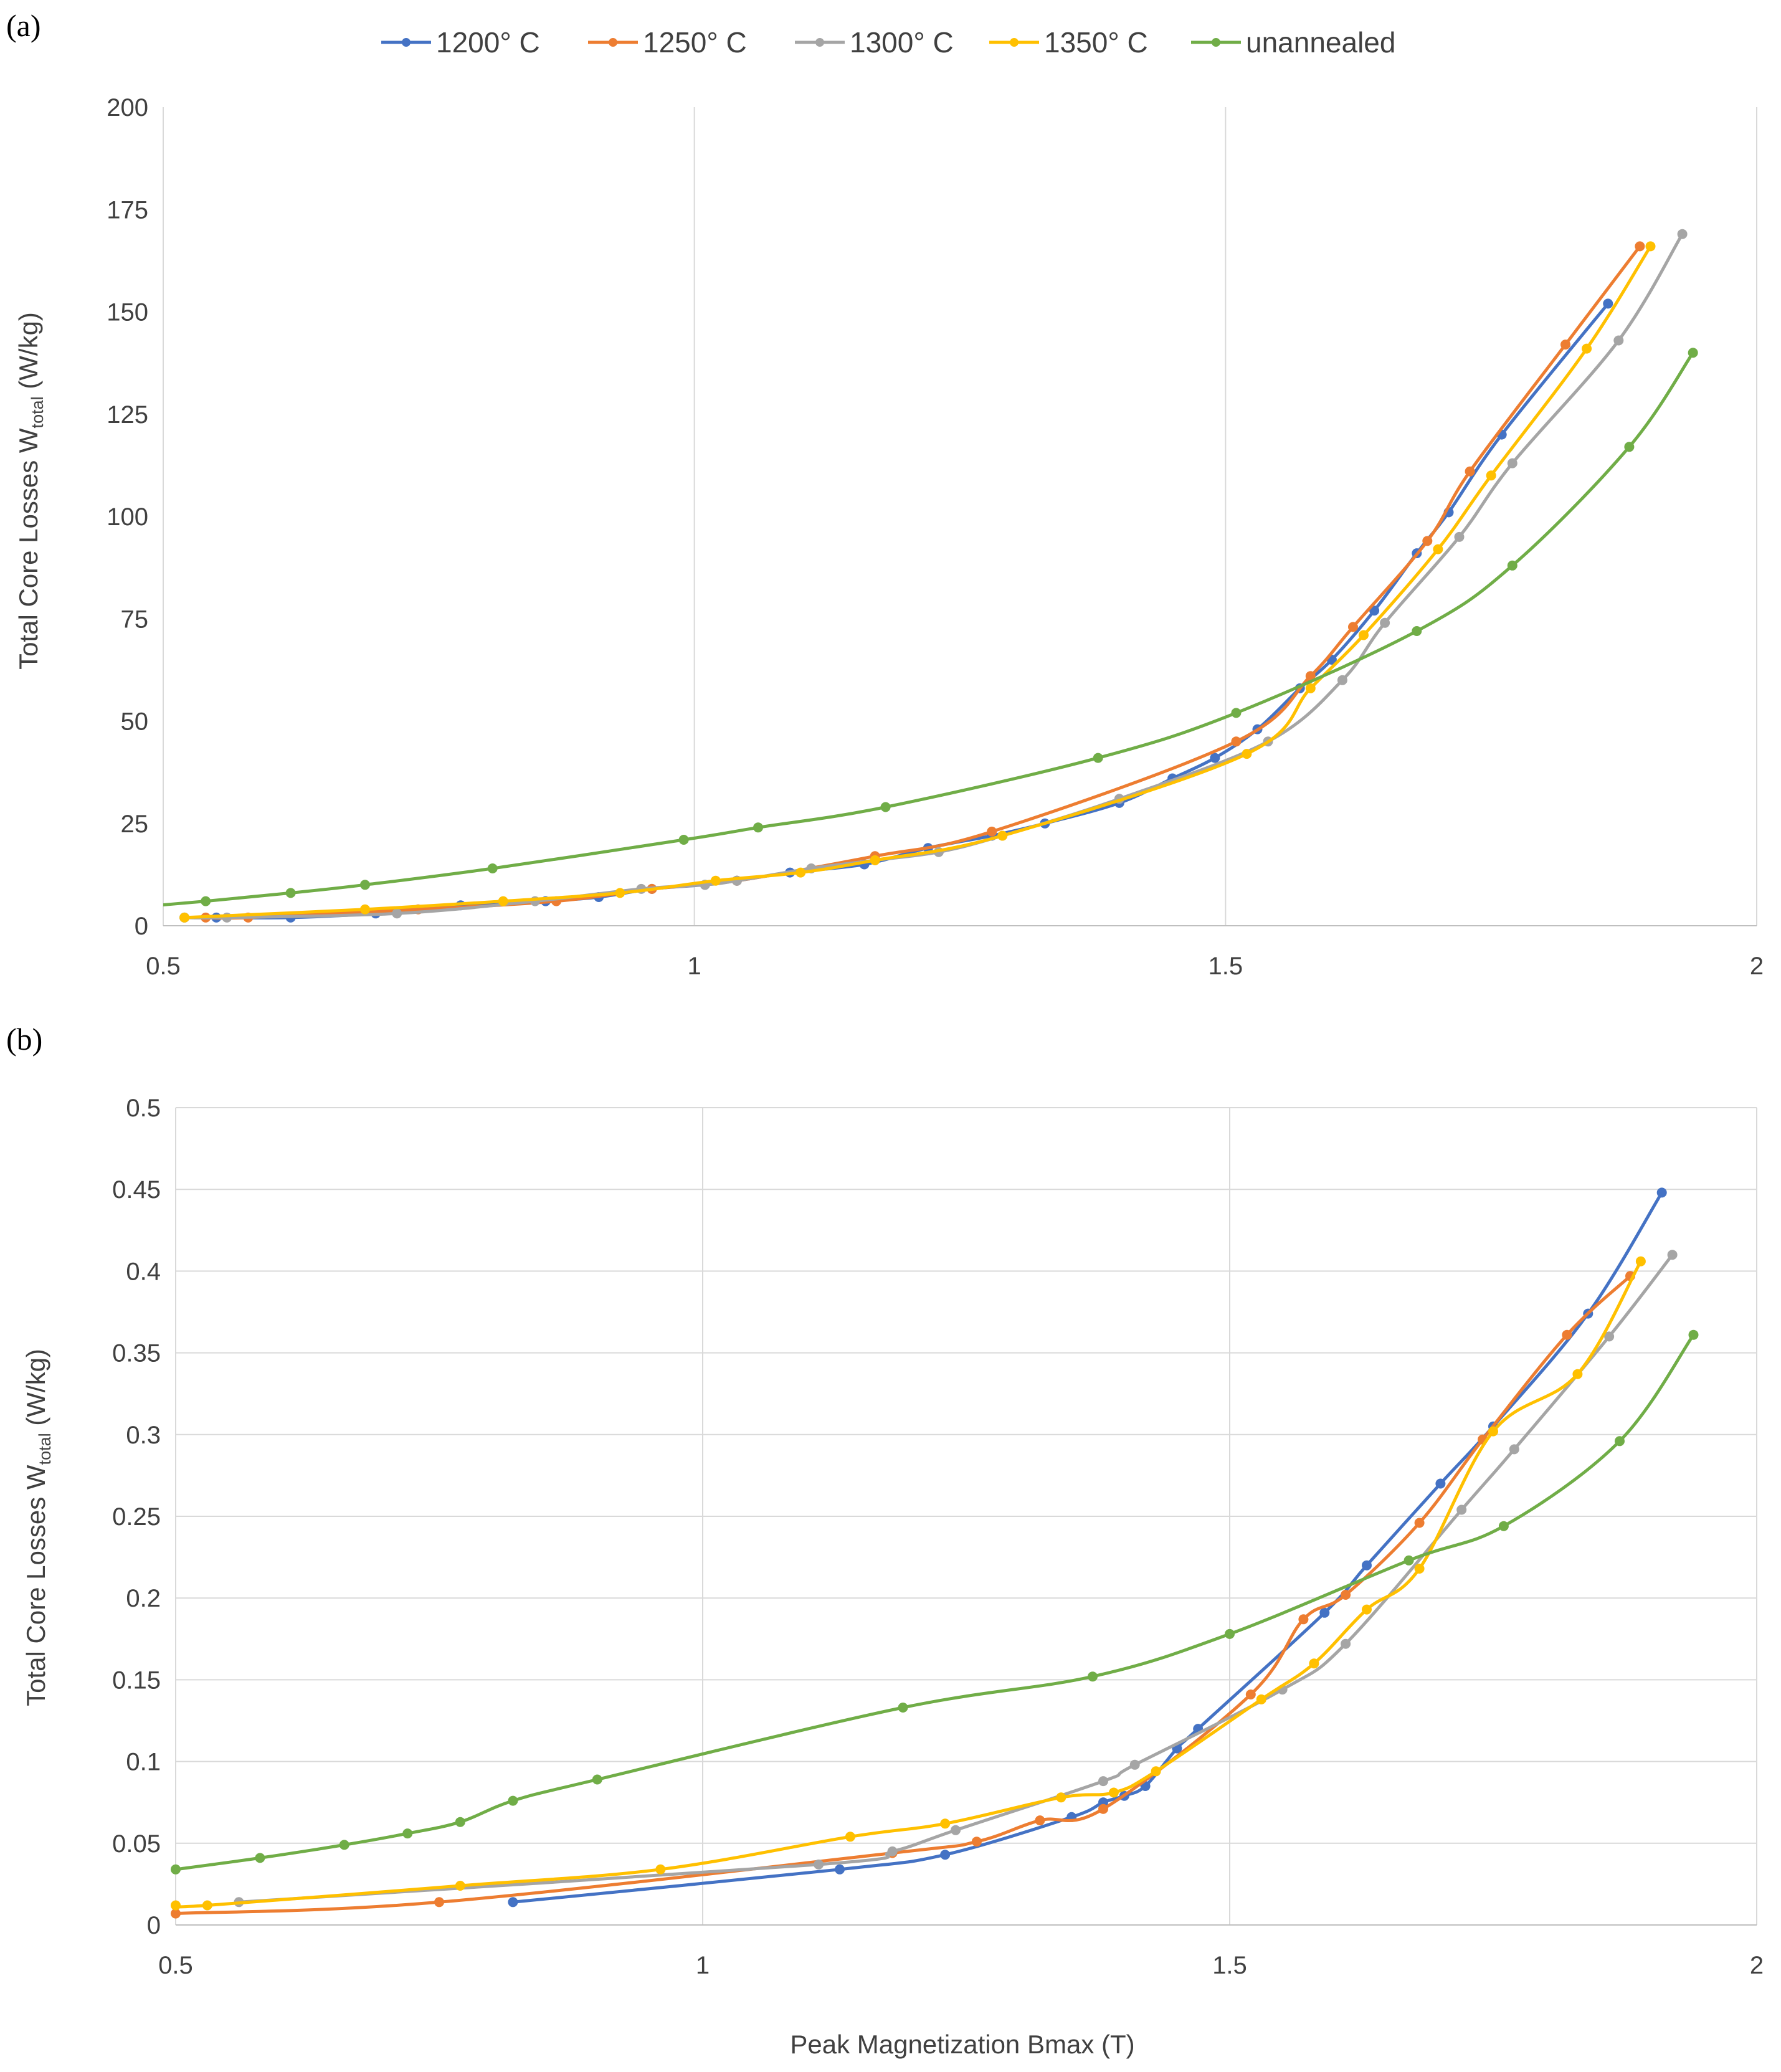 This screenshot has width=1781, height=2072. What do you see at coordinates (1320, 42) in the screenshot?
I see `legend-label-unannealed: unannealed` at bounding box center [1320, 42].